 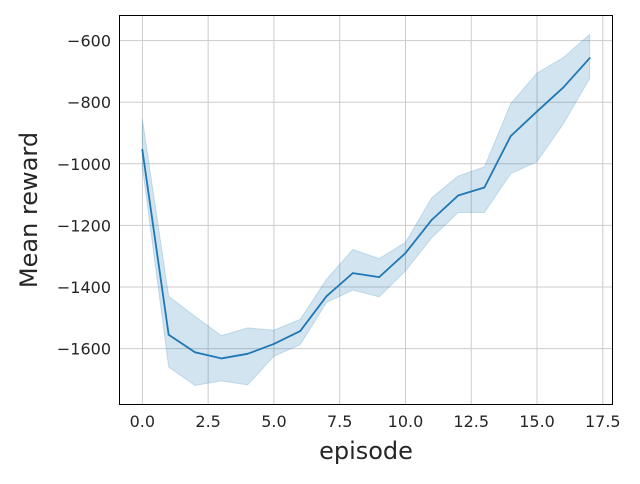 What do you see at coordinates (603, 421) in the screenshot?
I see `x-tick-label: 17.5` at bounding box center [603, 421].